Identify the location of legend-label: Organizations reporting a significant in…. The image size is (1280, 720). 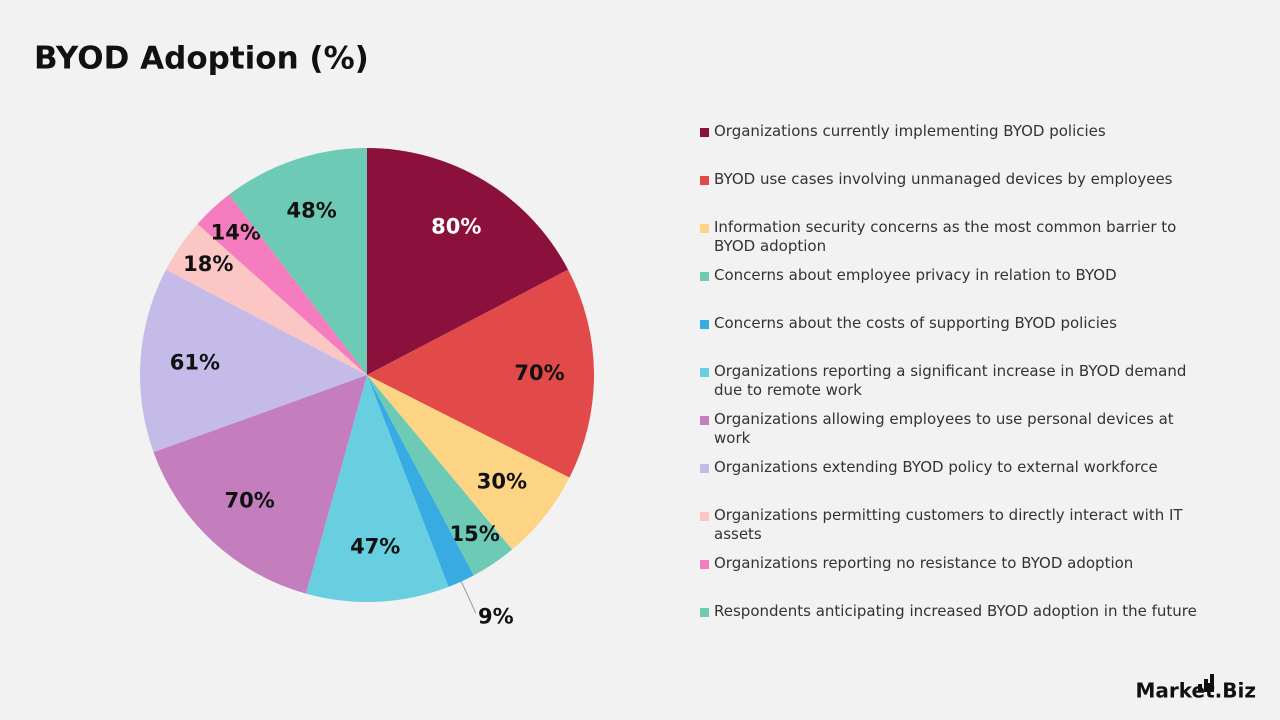
(950, 380).